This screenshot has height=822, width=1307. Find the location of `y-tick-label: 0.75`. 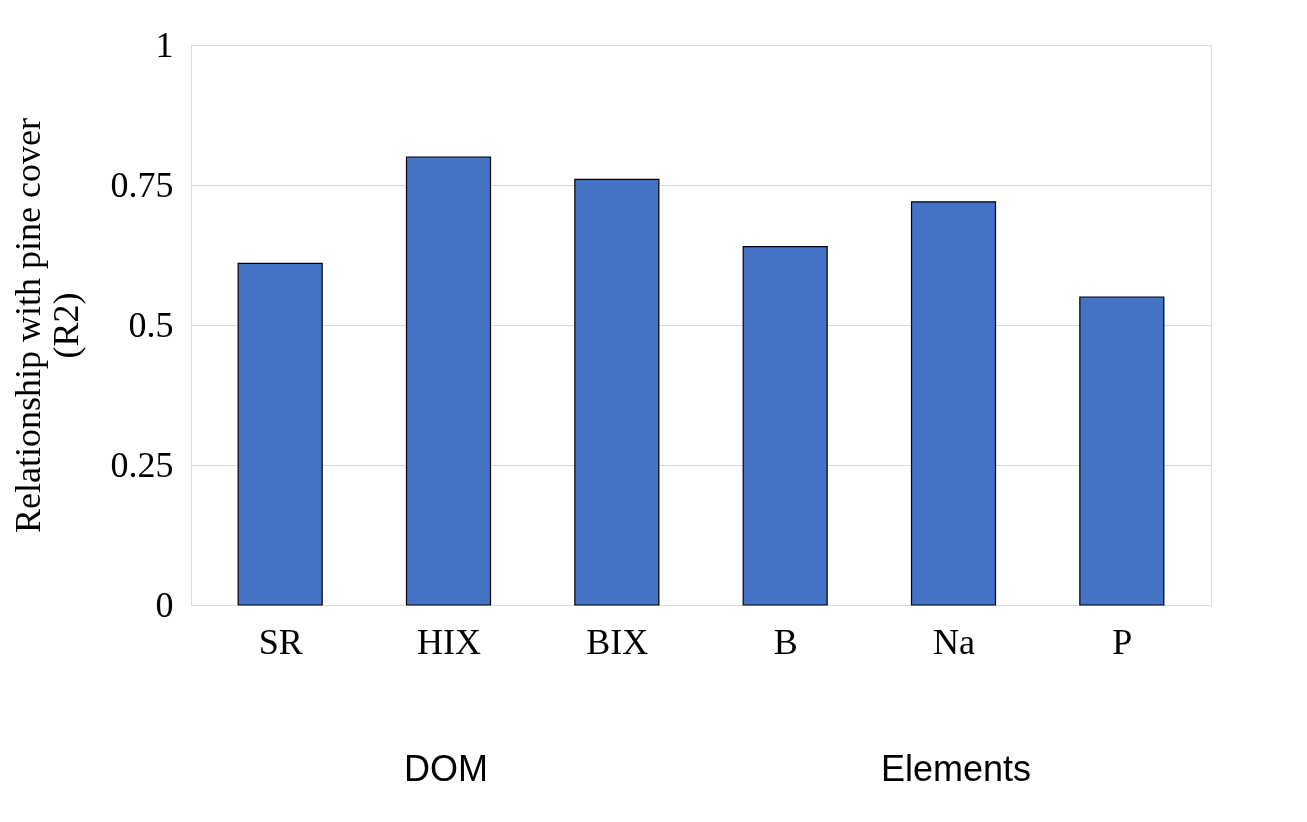

y-tick-label: 0.75 is located at coordinates (142, 184).